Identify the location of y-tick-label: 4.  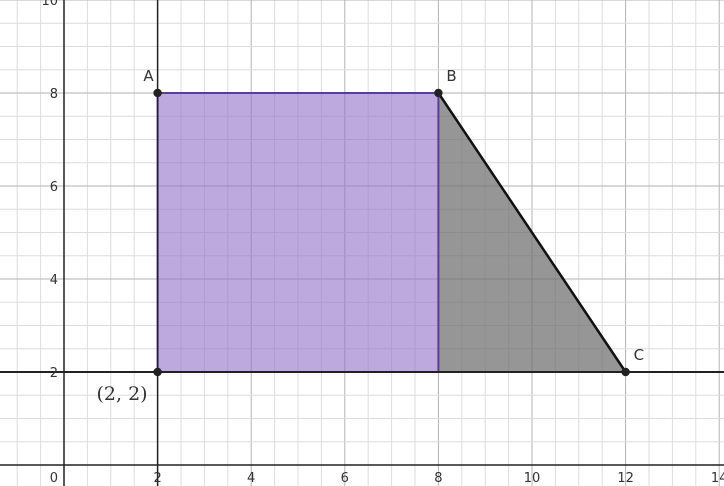
(54, 280).